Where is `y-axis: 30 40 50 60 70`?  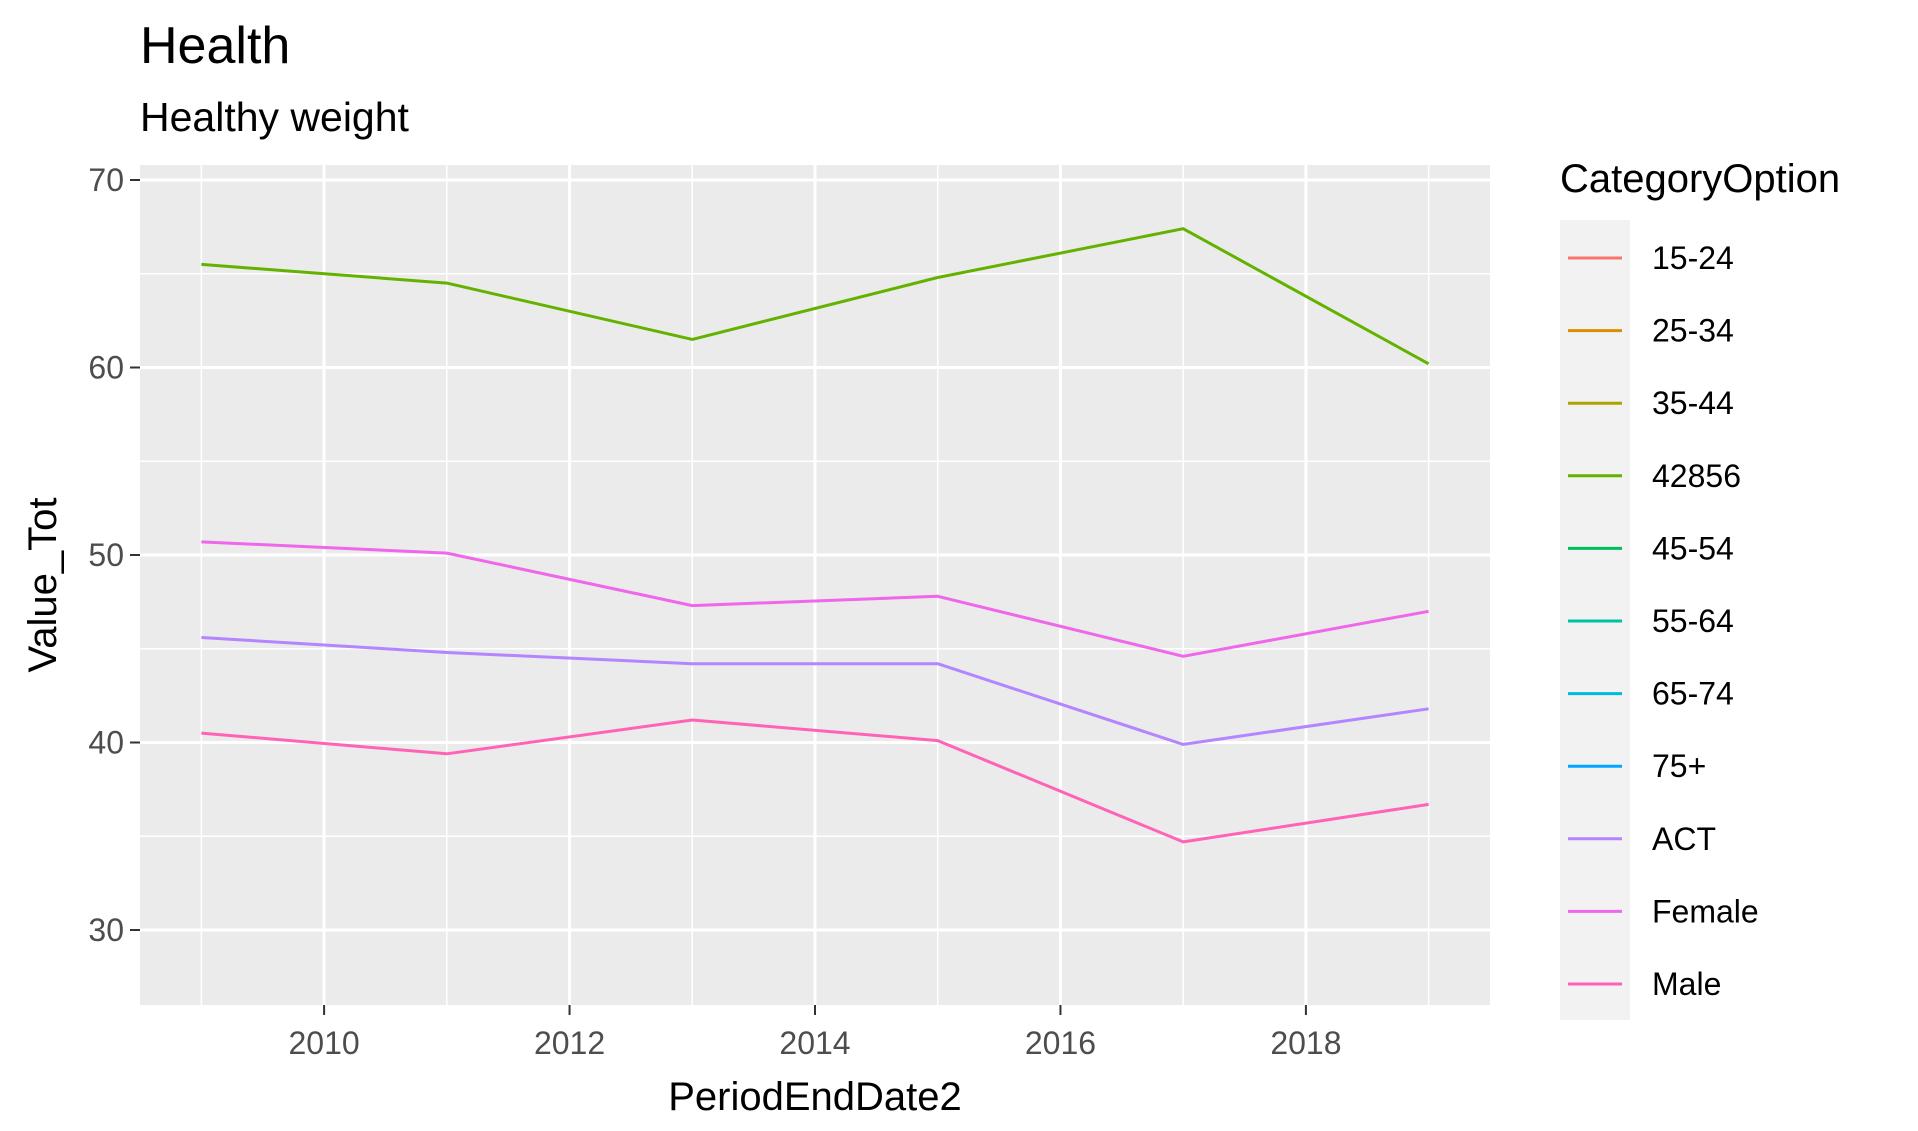
y-axis: 30 40 50 60 70 is located at coordinates (114, 555).